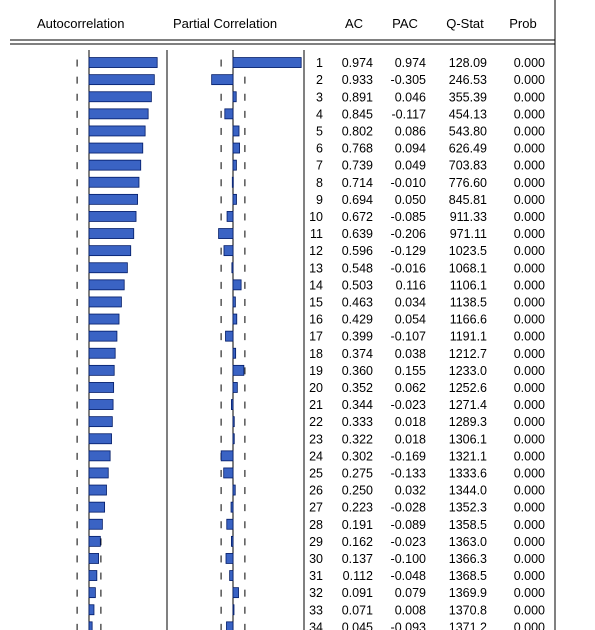 The height and width of the screenshot is (630, 595). Describe the element at coordinates (316, 371) in the screenshot. I see `lag-label: 19` at that location.